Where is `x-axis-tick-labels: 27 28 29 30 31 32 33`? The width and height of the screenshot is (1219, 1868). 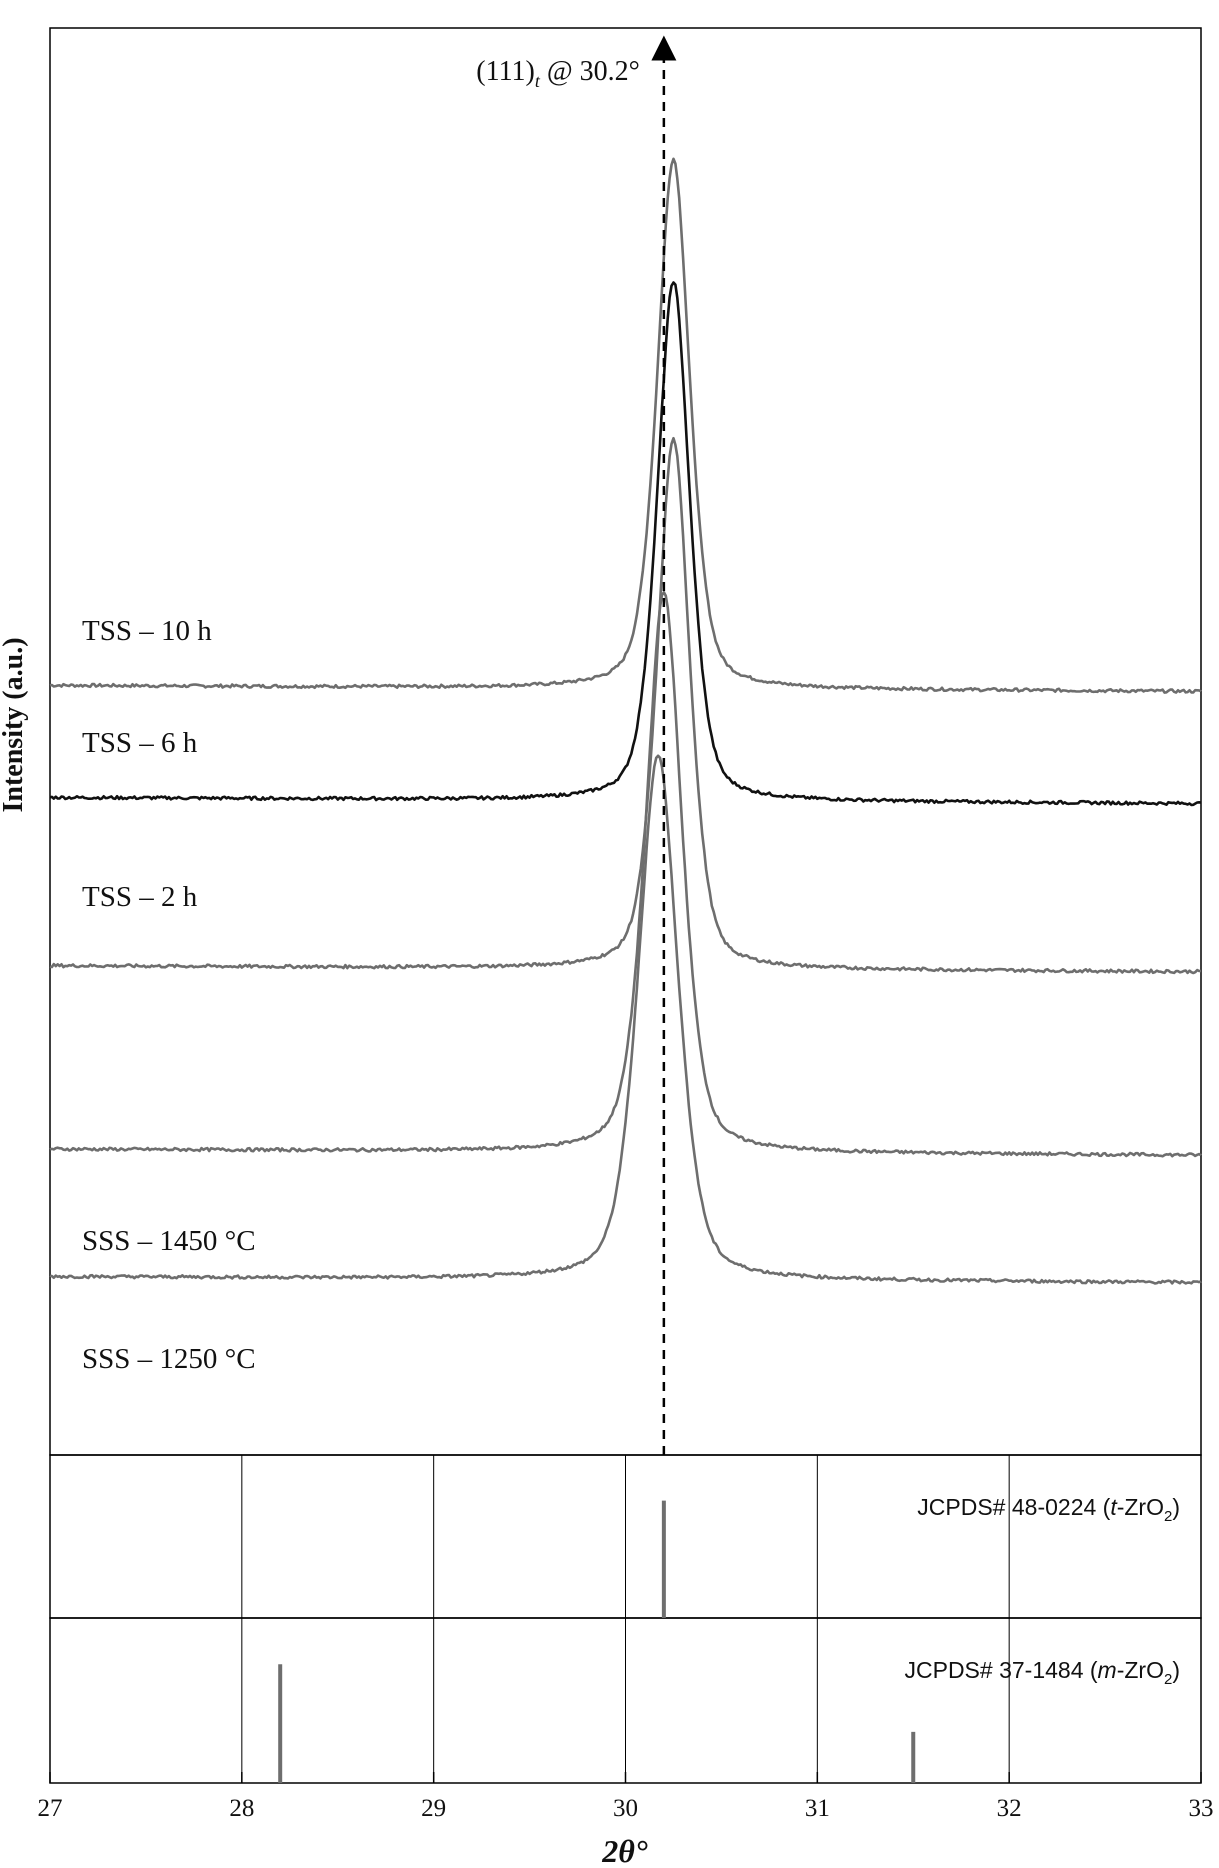
x-axis-tick-labels: 27 28 29 30 31 32 33 is located at coordinates (626, 1808).